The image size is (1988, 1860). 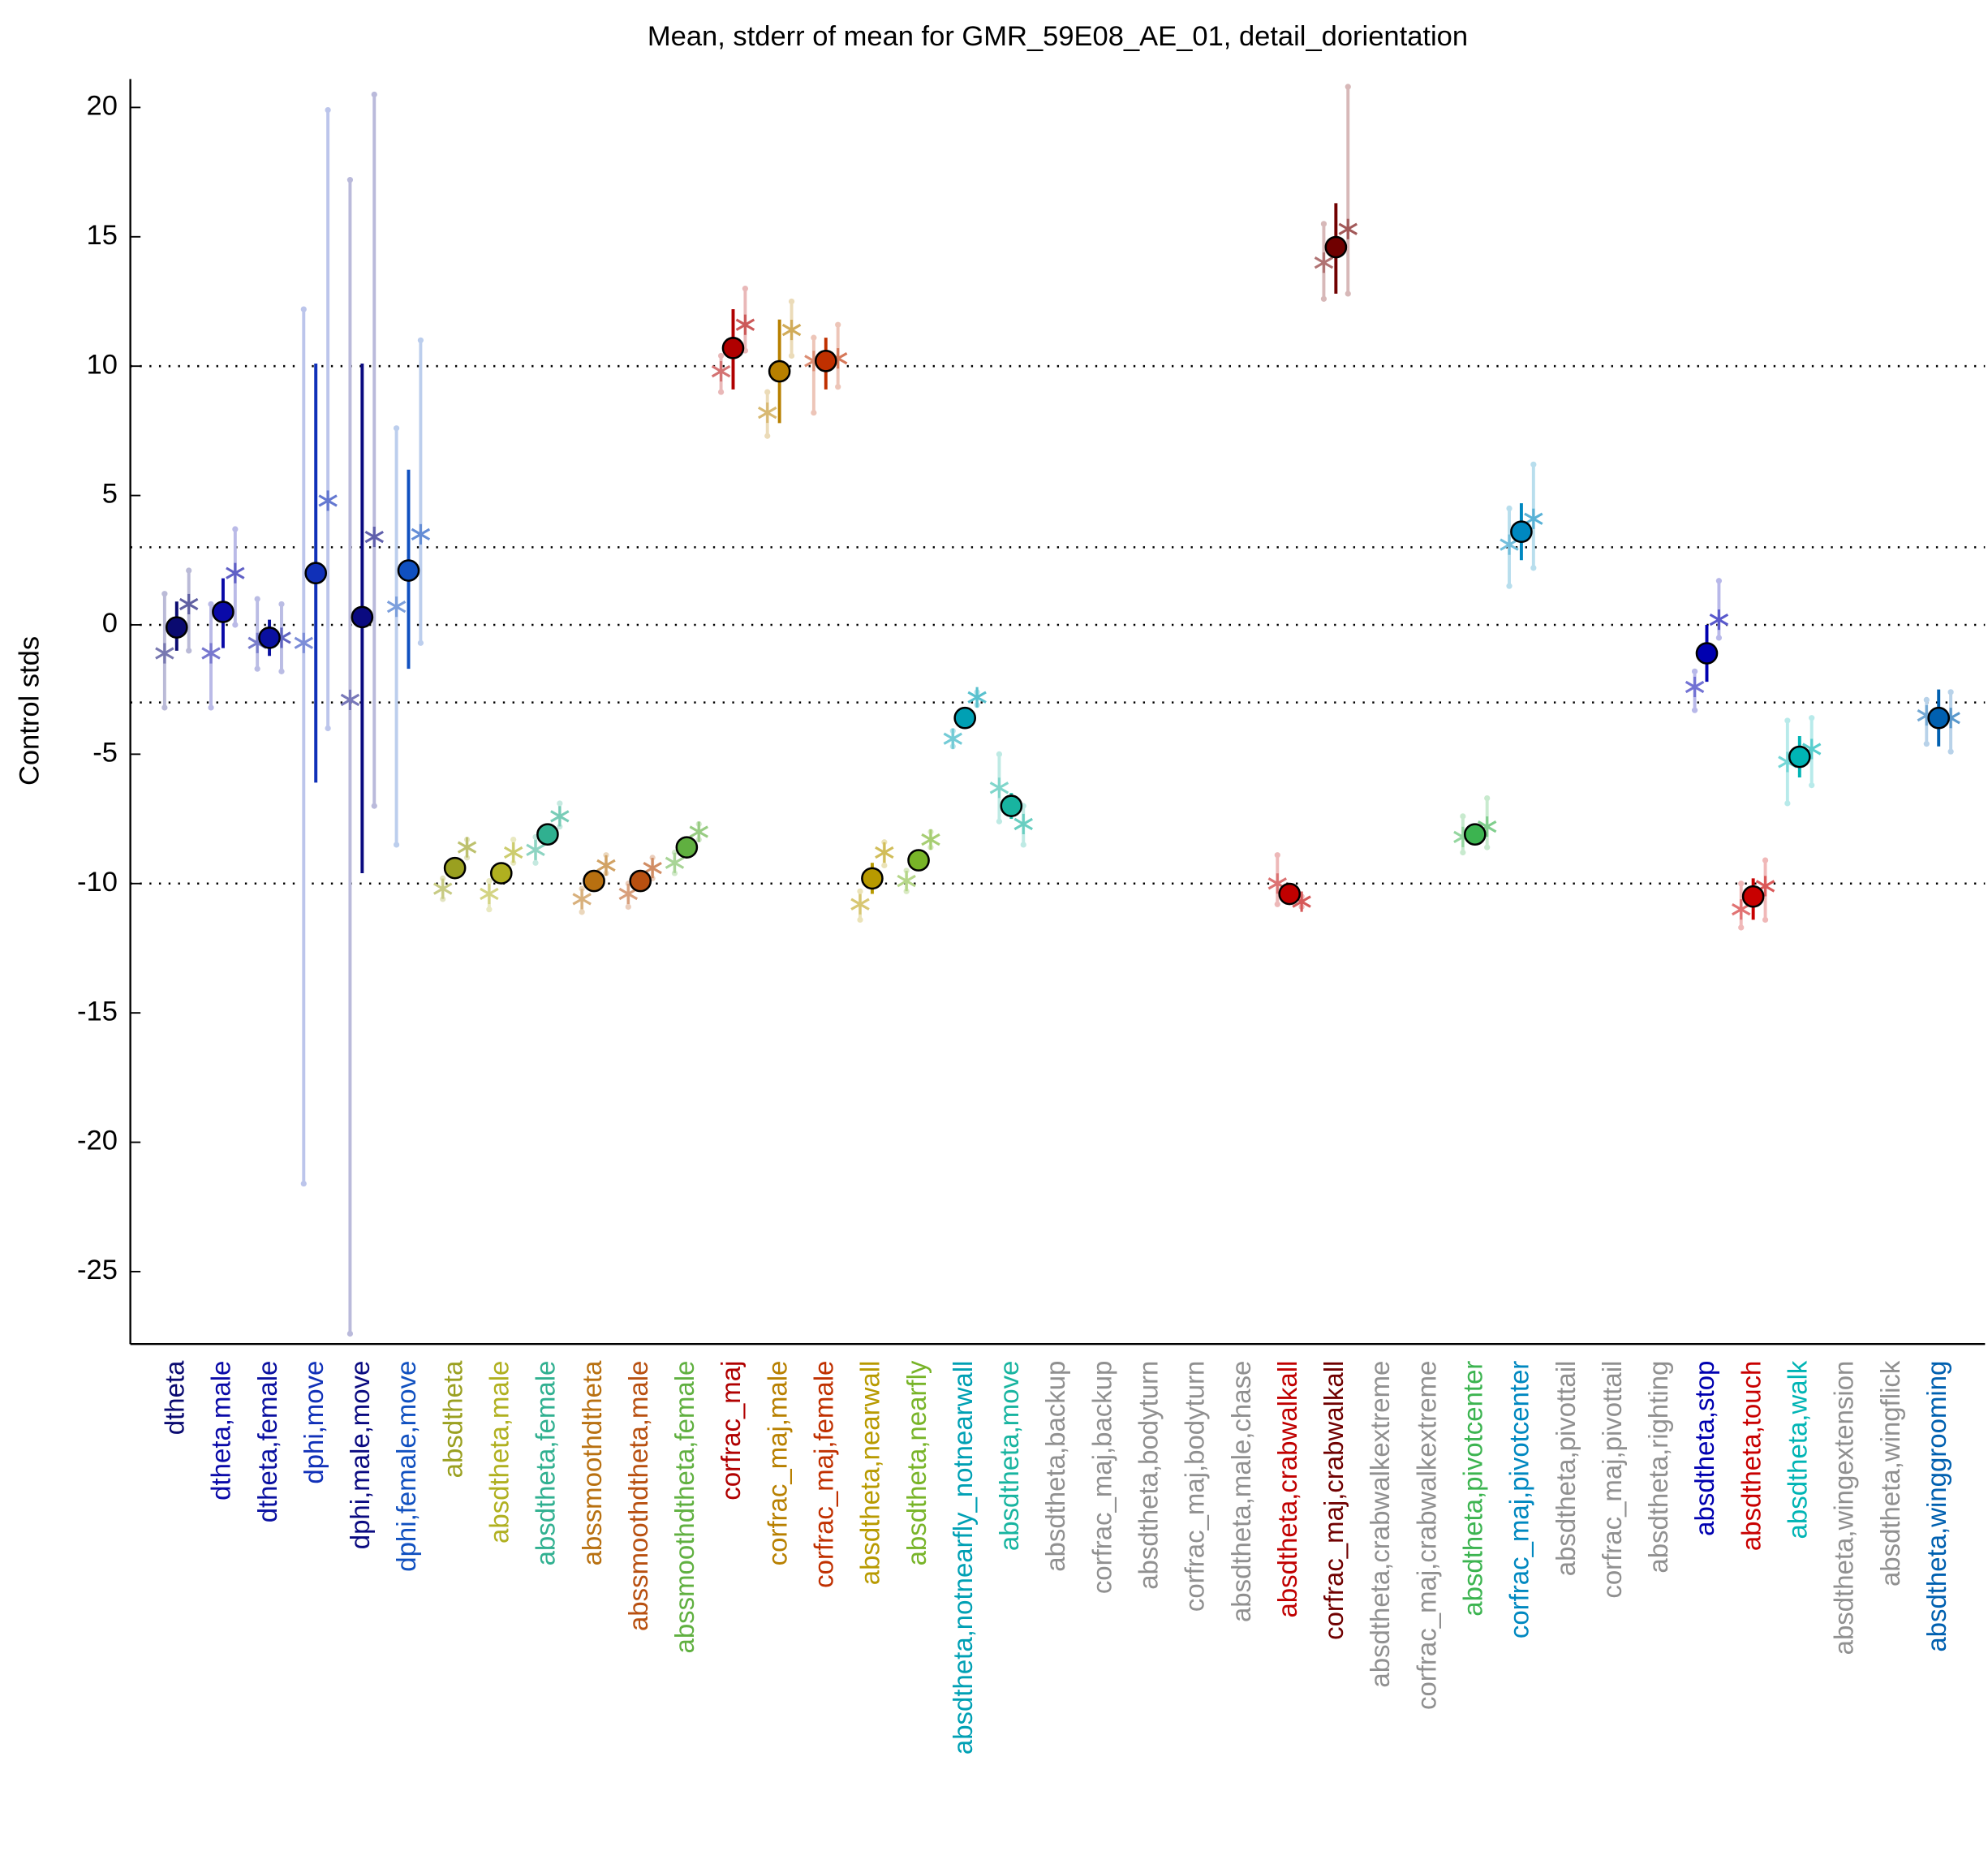 I want to click on x-tick-label: absdtheta,stop, so click(x=1704, y=1448).